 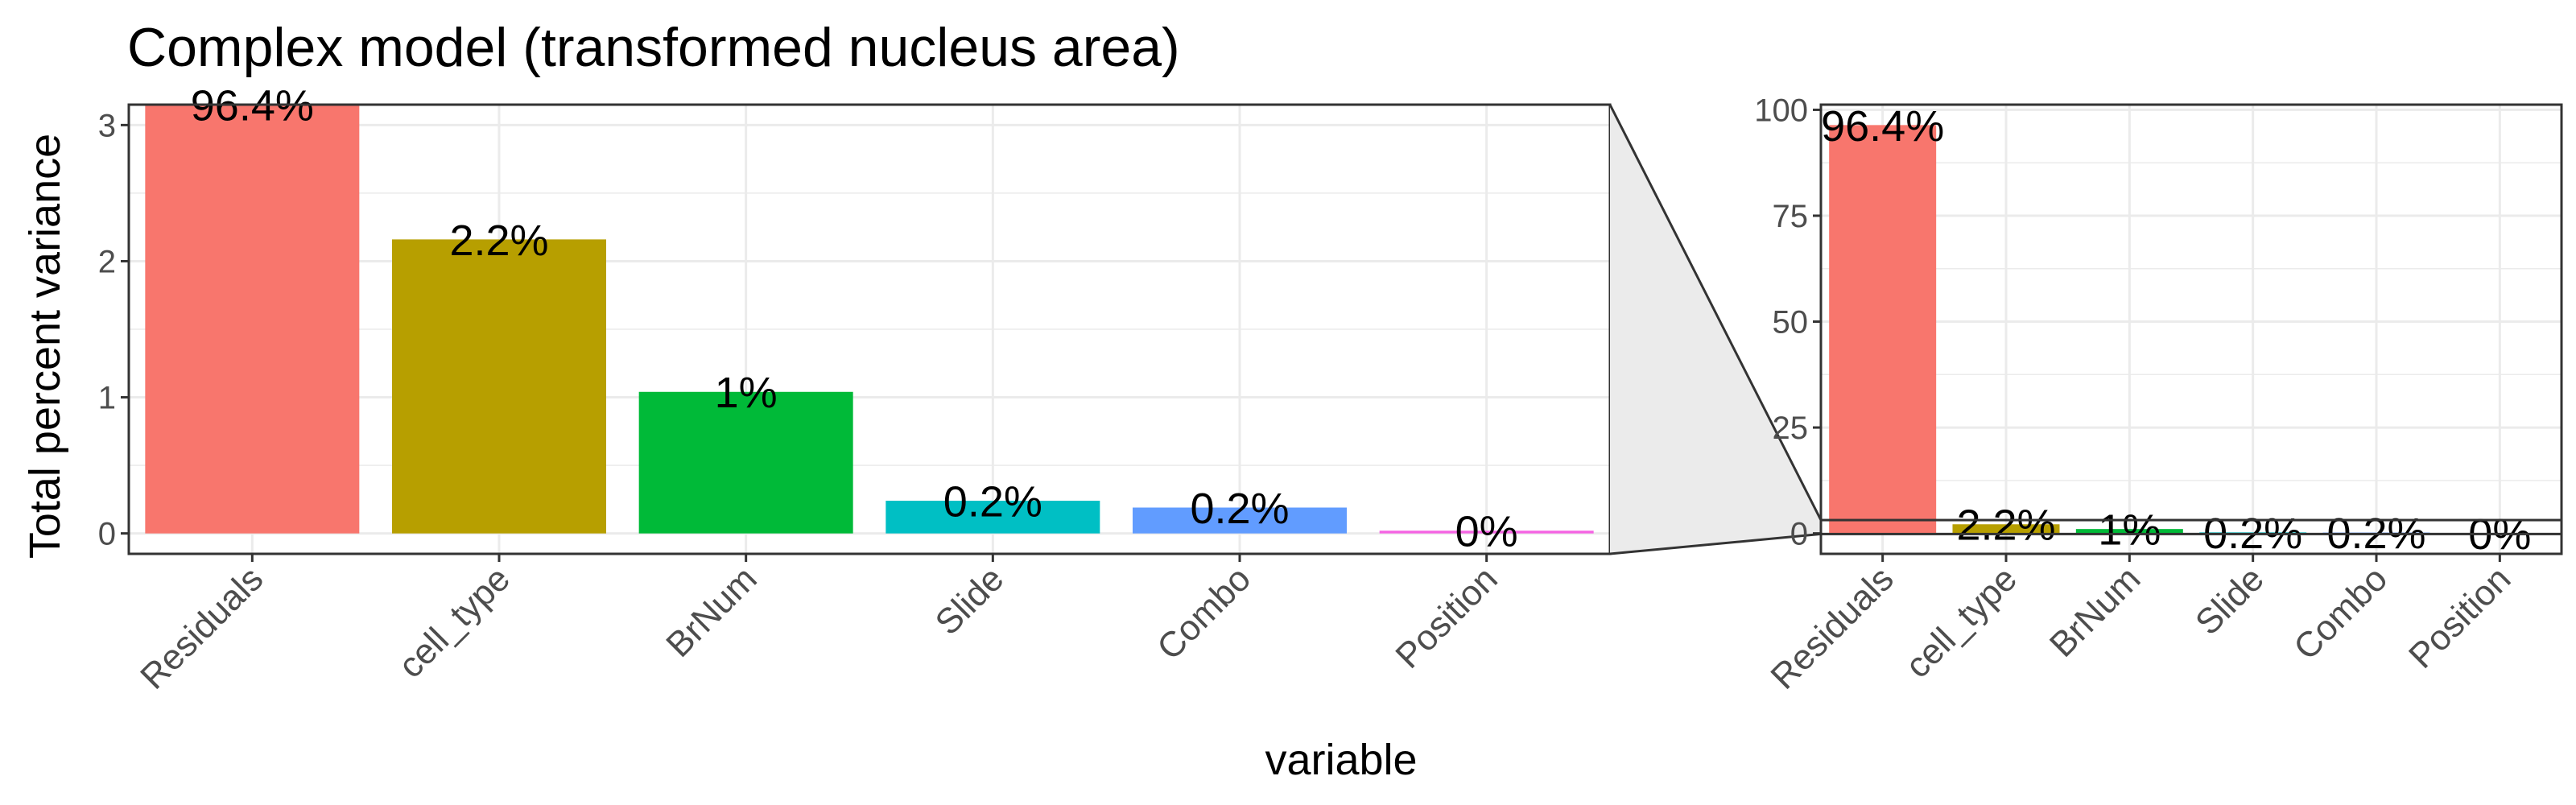 What do you see at coordinates (1781, 111) in the screenshot?
I see `y-tick-label: 100` at bounding box center [1781, 111].